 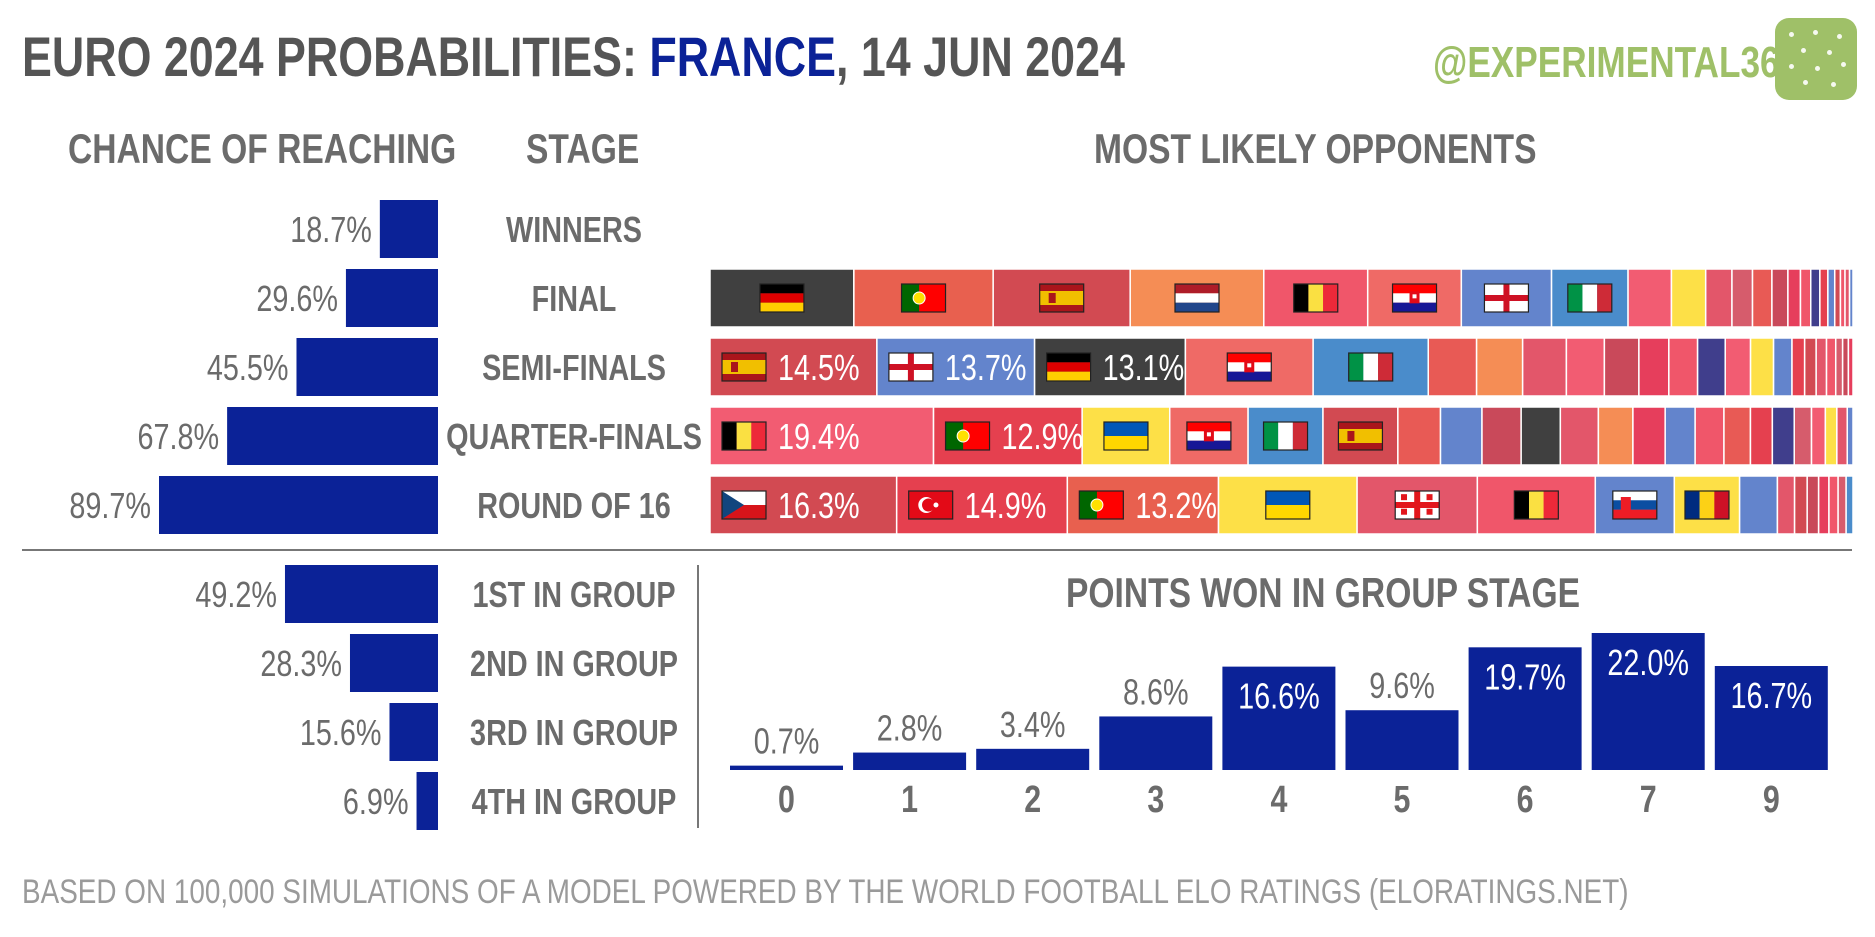 What do you see at coordinates (1176, 505) in the screenshot?
I see `opponent-label: 13.2%` at bounding box center [1176, 505].